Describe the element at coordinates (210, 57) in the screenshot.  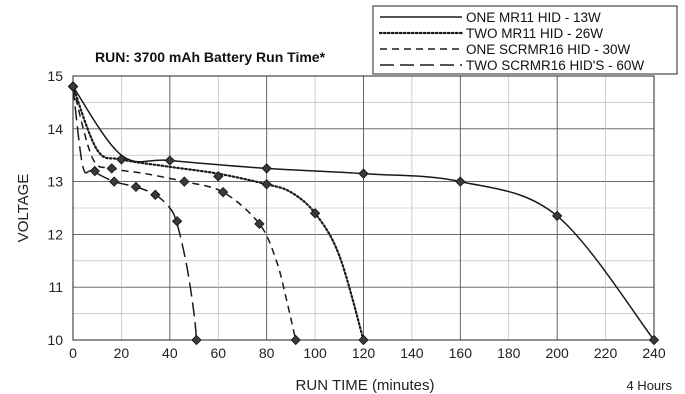
I see `chart-title: RUN: 3700 mAh Battery Run Time*` at that location.